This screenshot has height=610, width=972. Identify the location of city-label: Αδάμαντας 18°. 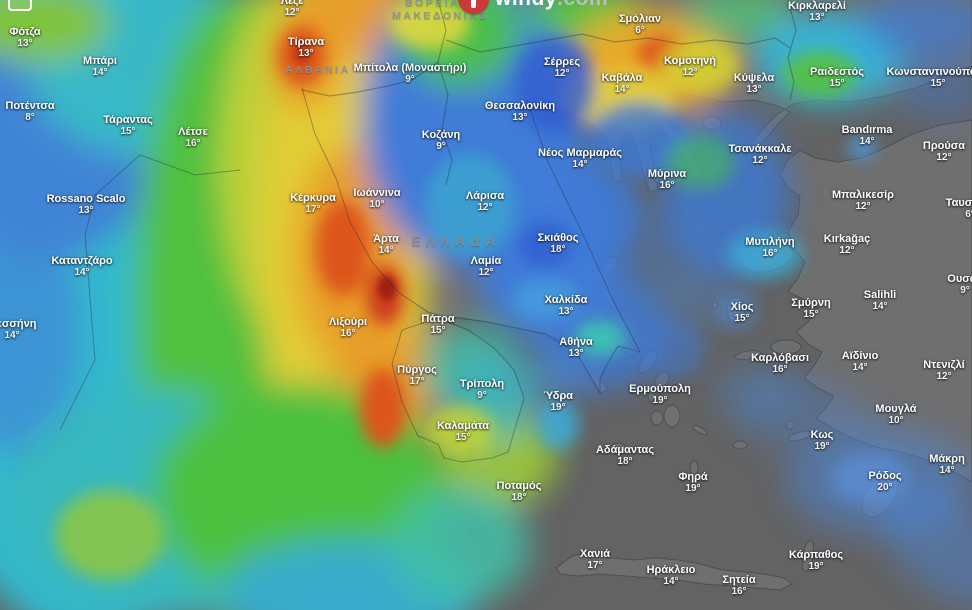
(625, 456).